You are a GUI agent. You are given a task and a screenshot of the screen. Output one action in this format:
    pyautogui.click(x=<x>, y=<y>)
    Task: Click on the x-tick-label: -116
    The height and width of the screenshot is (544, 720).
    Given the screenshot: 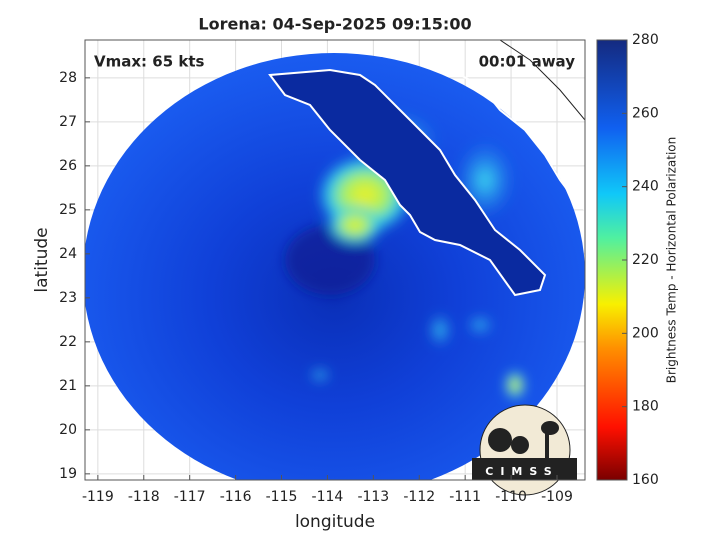 What is the action you would take?
    pyautogui.click(x=236, y=497)
    